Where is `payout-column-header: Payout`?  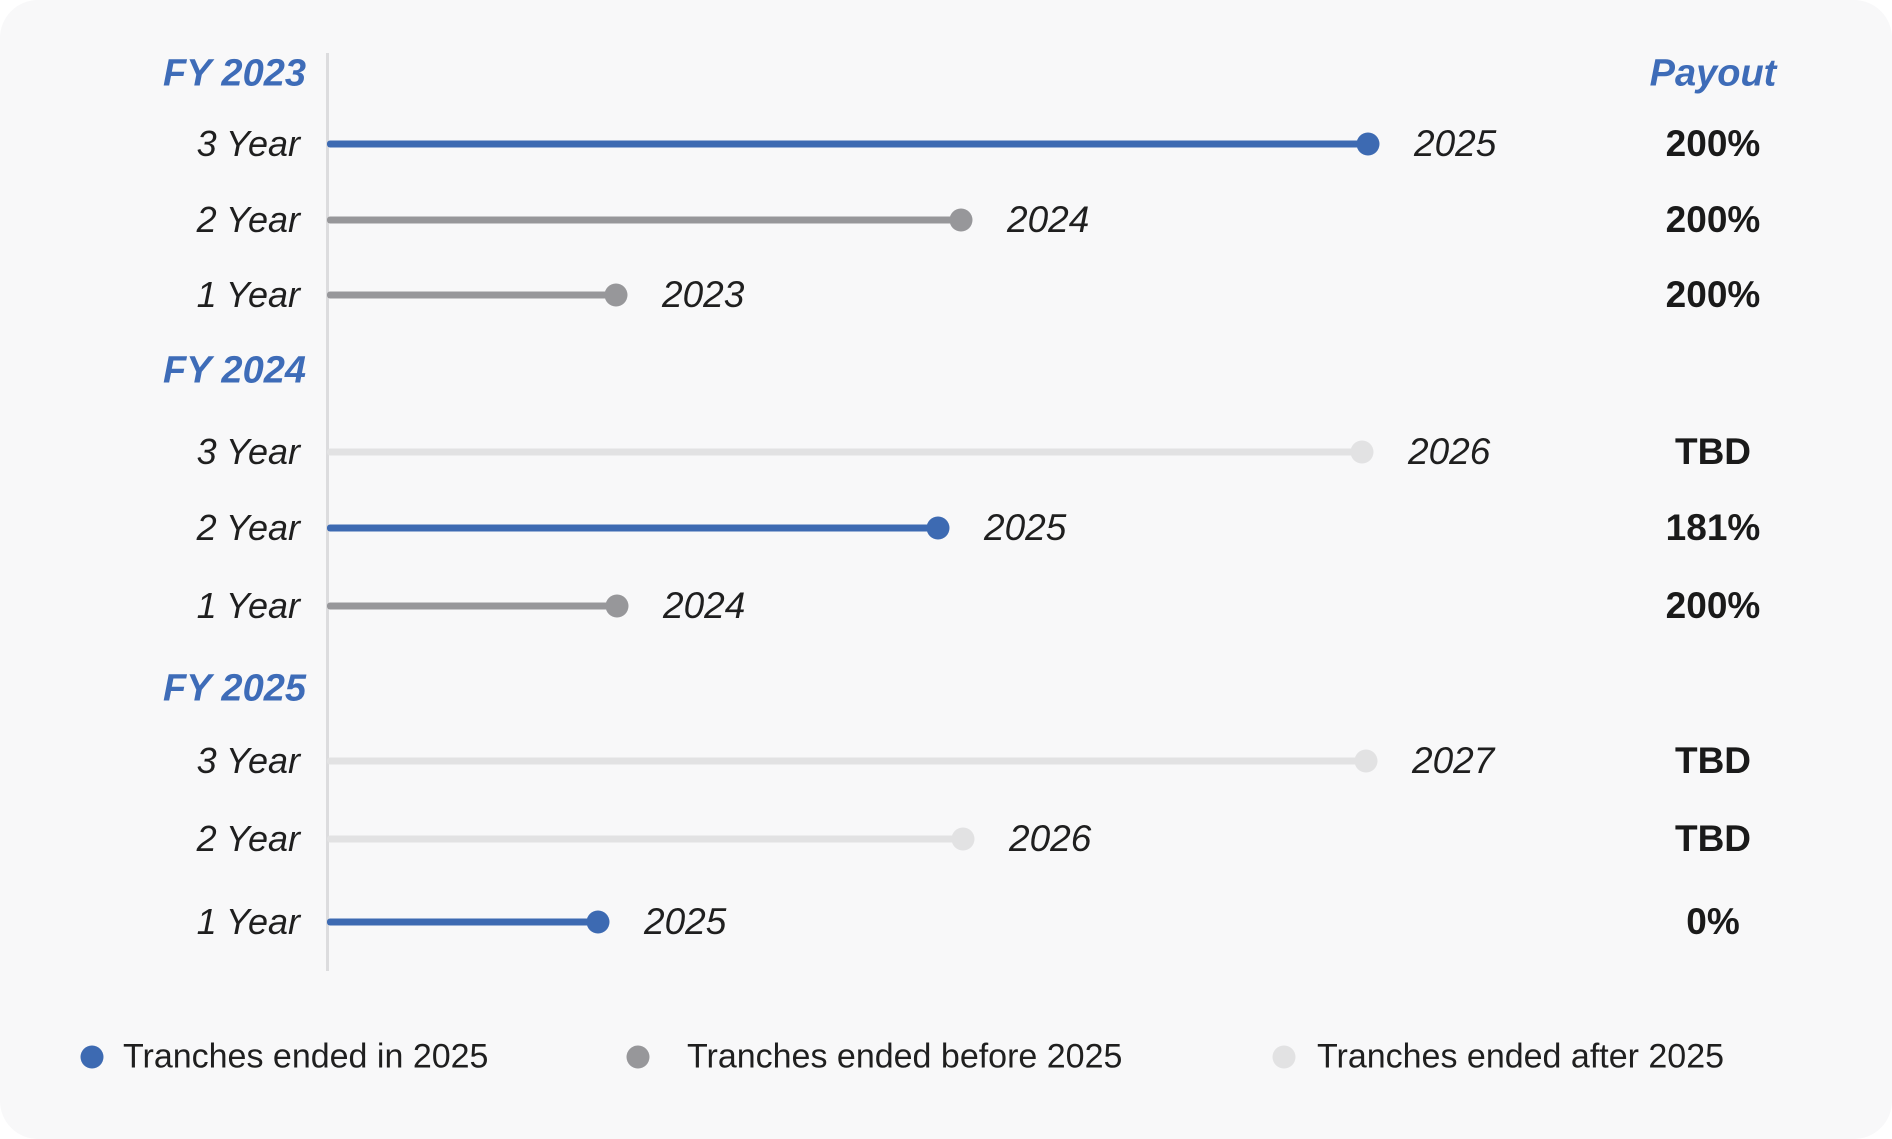
payout-column-header: Payout is located at coordinates (1713, 73).